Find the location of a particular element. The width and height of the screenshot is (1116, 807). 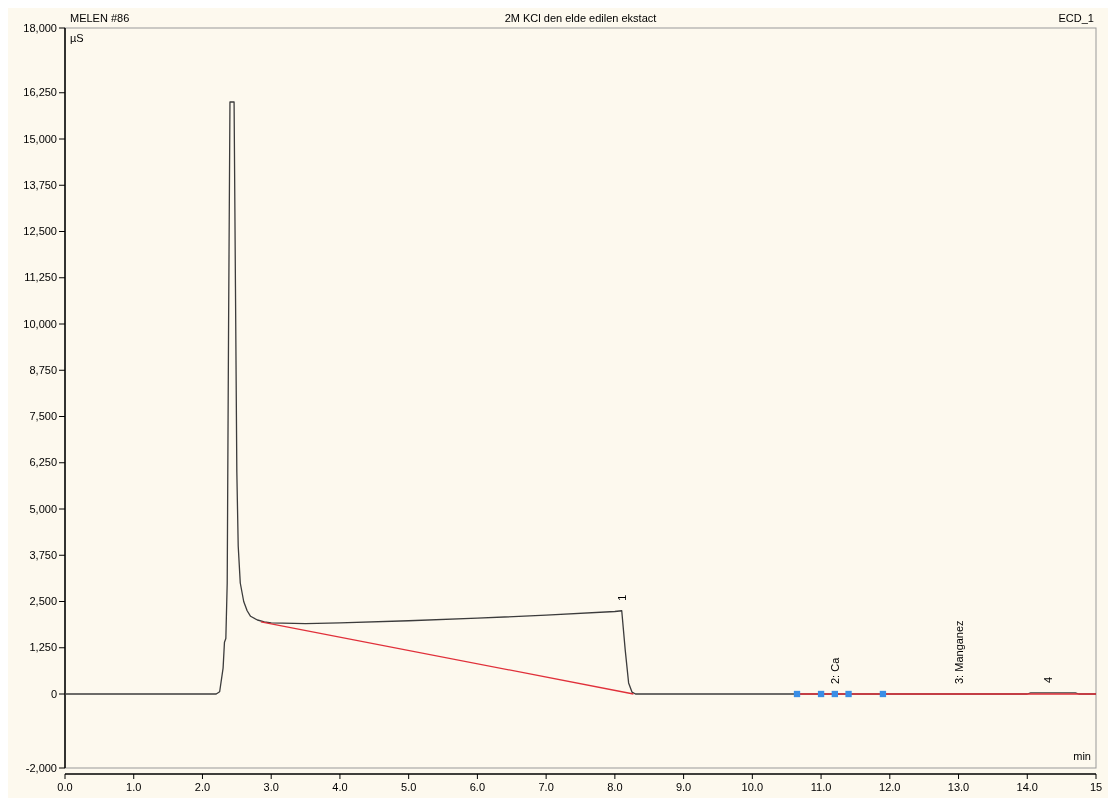

y-tick-label: 5,000 is located at coordinates (43, 508).